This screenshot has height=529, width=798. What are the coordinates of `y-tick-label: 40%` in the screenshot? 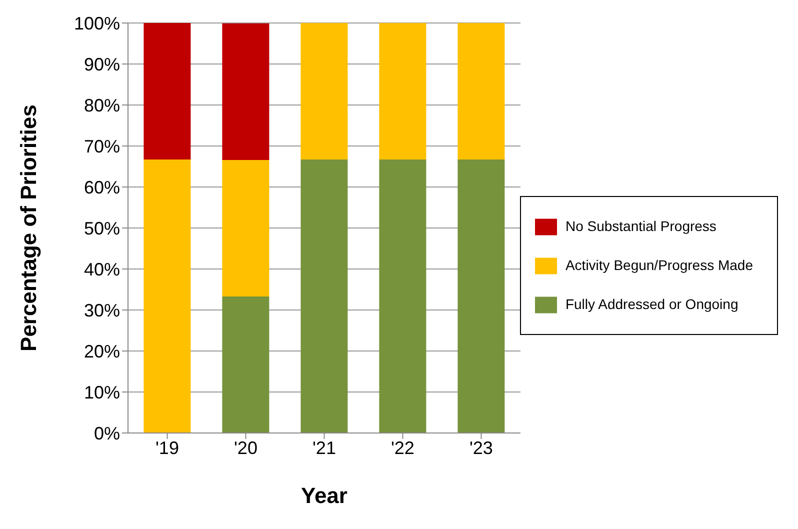 It's located at (102, 269).